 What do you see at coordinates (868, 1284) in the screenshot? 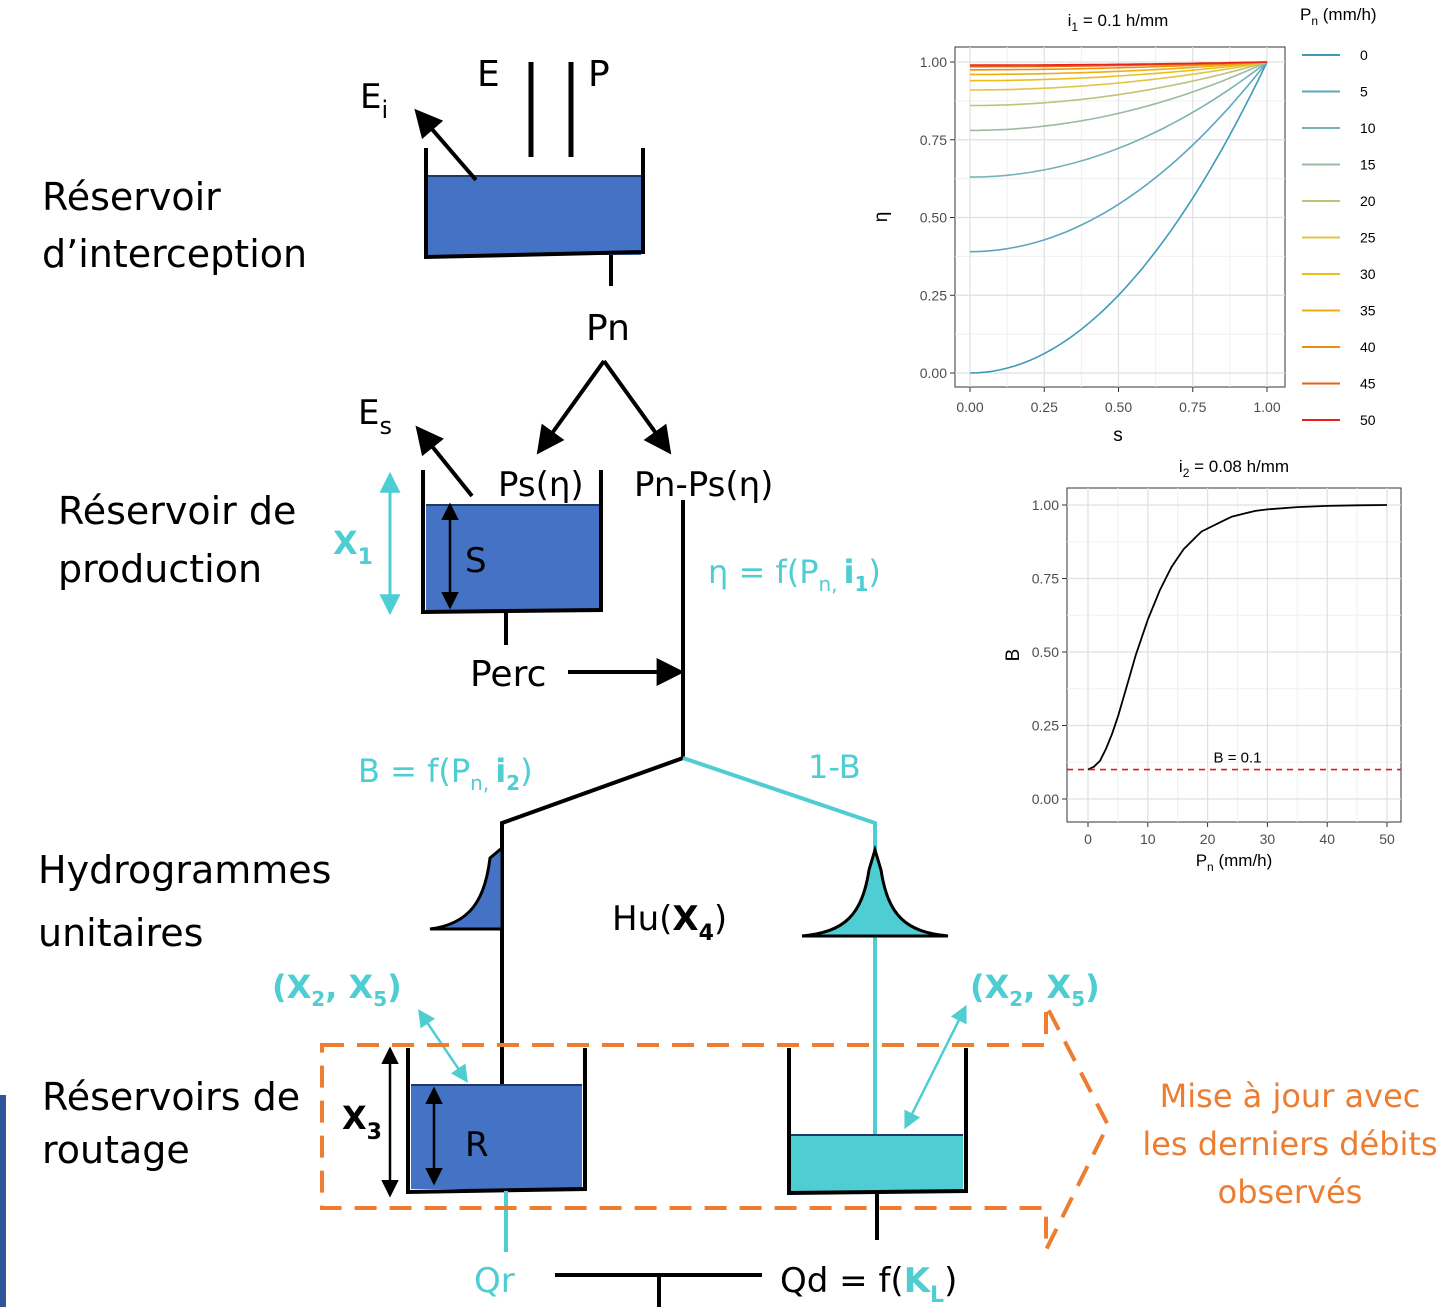
I see `qd-label: Qd = f(KL)` at bounding box center [868, 1284].